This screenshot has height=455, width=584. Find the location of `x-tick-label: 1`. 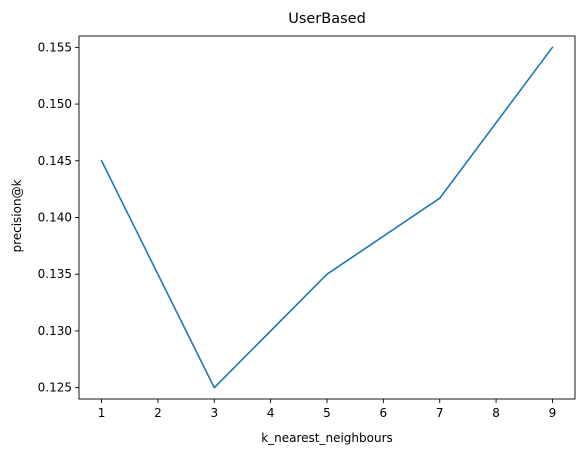

x-tick-label: 1 is located at coordinates (102, 413).